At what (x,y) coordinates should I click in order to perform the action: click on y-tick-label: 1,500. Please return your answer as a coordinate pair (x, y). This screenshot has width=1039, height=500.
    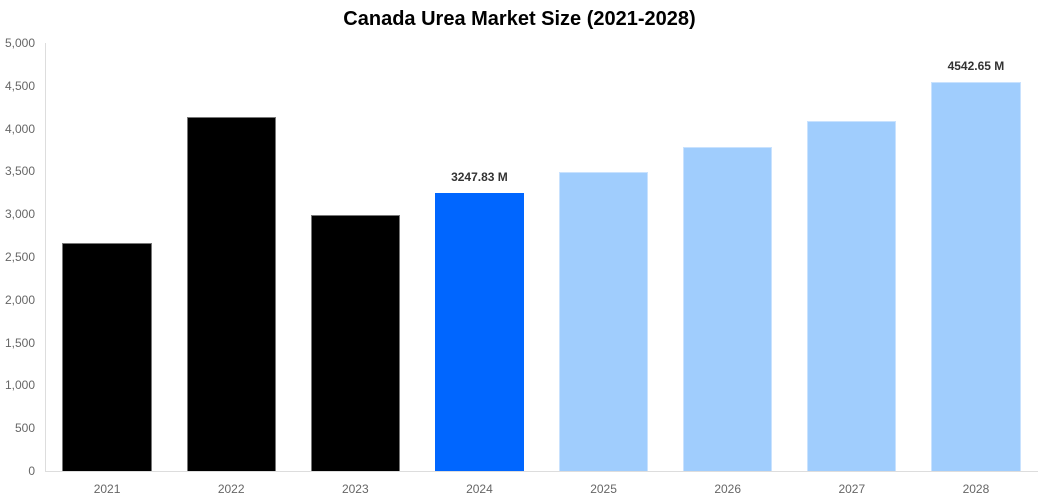
    Looking at the image, I should click on (19, 342).